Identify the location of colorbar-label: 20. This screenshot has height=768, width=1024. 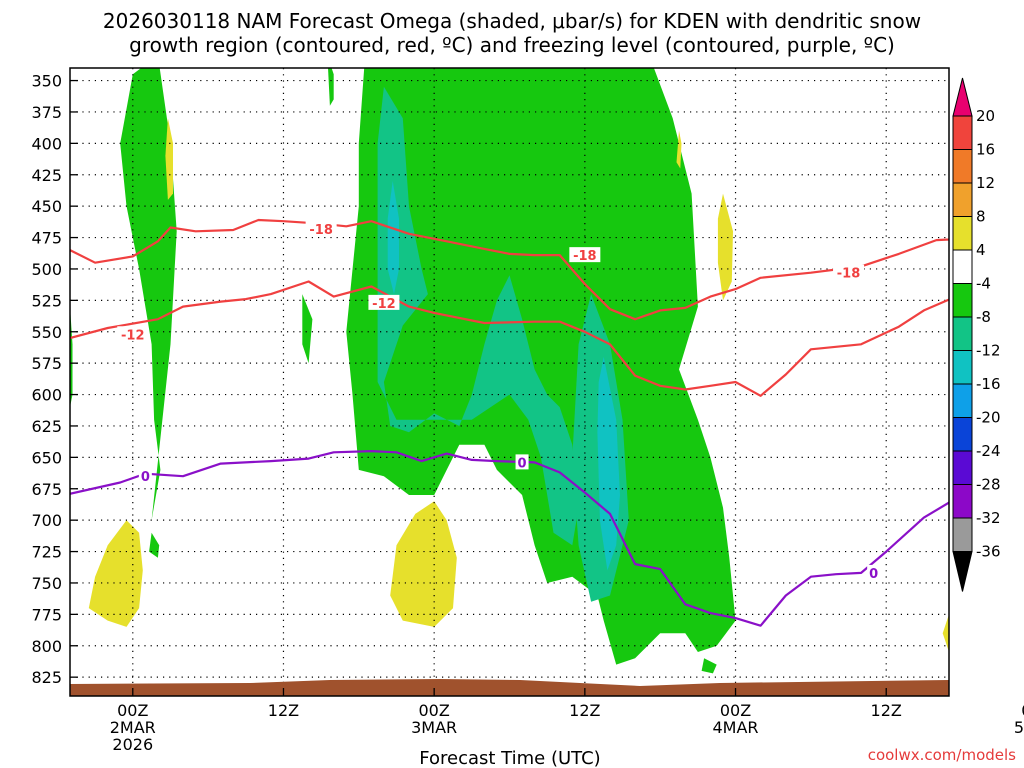
(985, 116).